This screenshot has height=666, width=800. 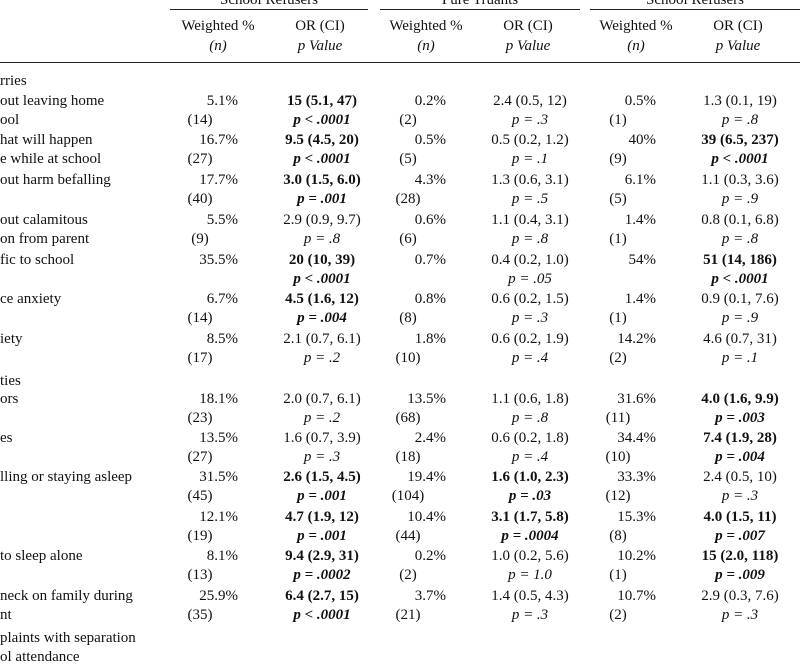 I want to click on p-value: p = .001, so click(x=322, y=536).